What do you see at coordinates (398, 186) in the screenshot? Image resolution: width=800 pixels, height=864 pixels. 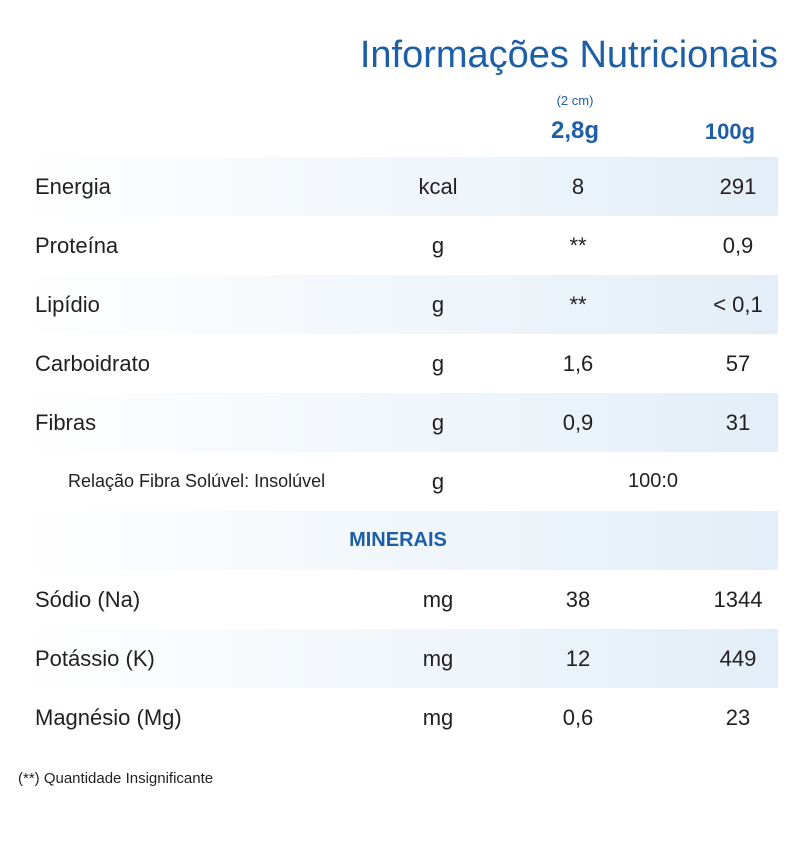 I see `table-row-energia: Energia kcal 8 291` at bounding box center [398, 186].